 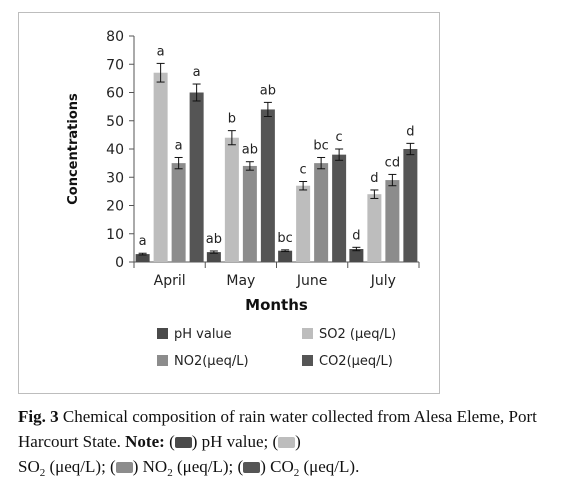 I want to click on caption-co-sub: 2, so click(x=296, y=473).